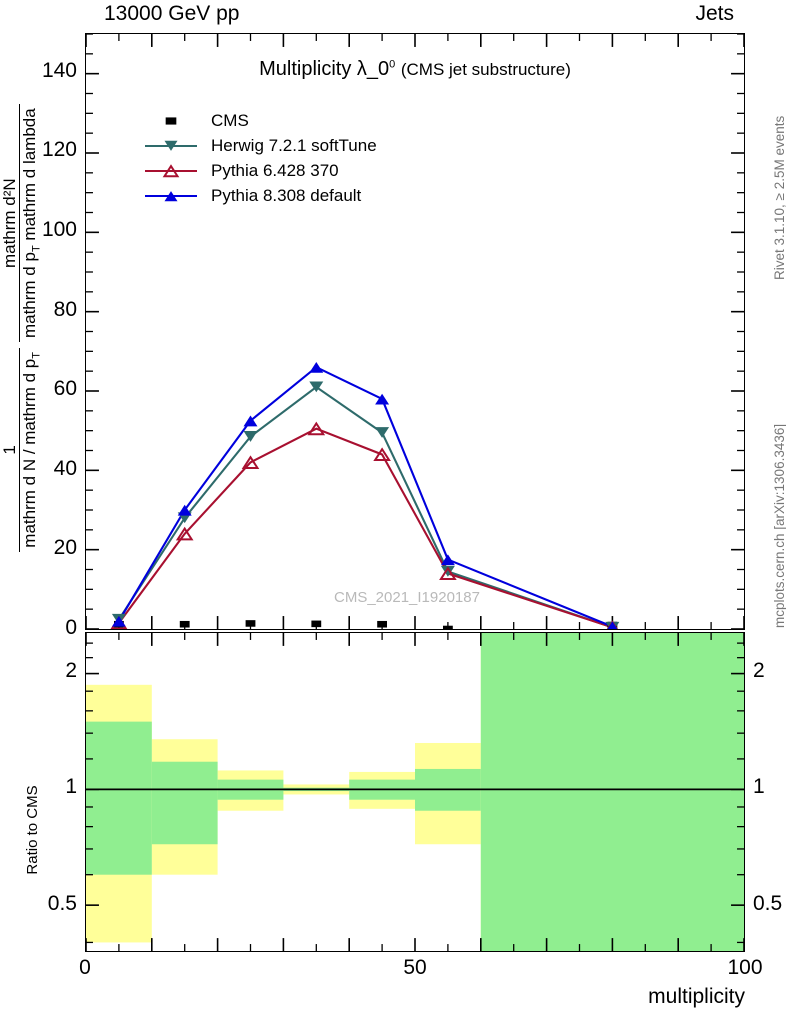 The image size is (786, 1024). I want to click on main-y-tick-label: 100, so click(59, 229).